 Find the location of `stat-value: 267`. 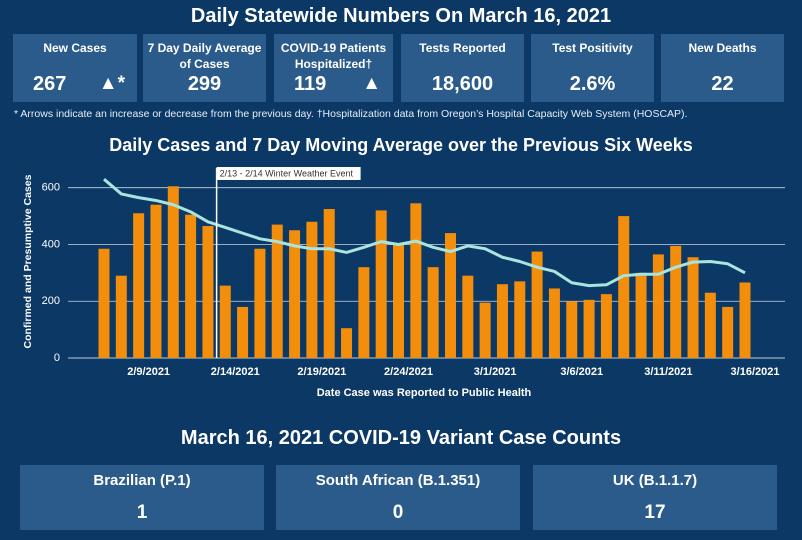

stat-value: 267 is located at coordinates (50, 84).